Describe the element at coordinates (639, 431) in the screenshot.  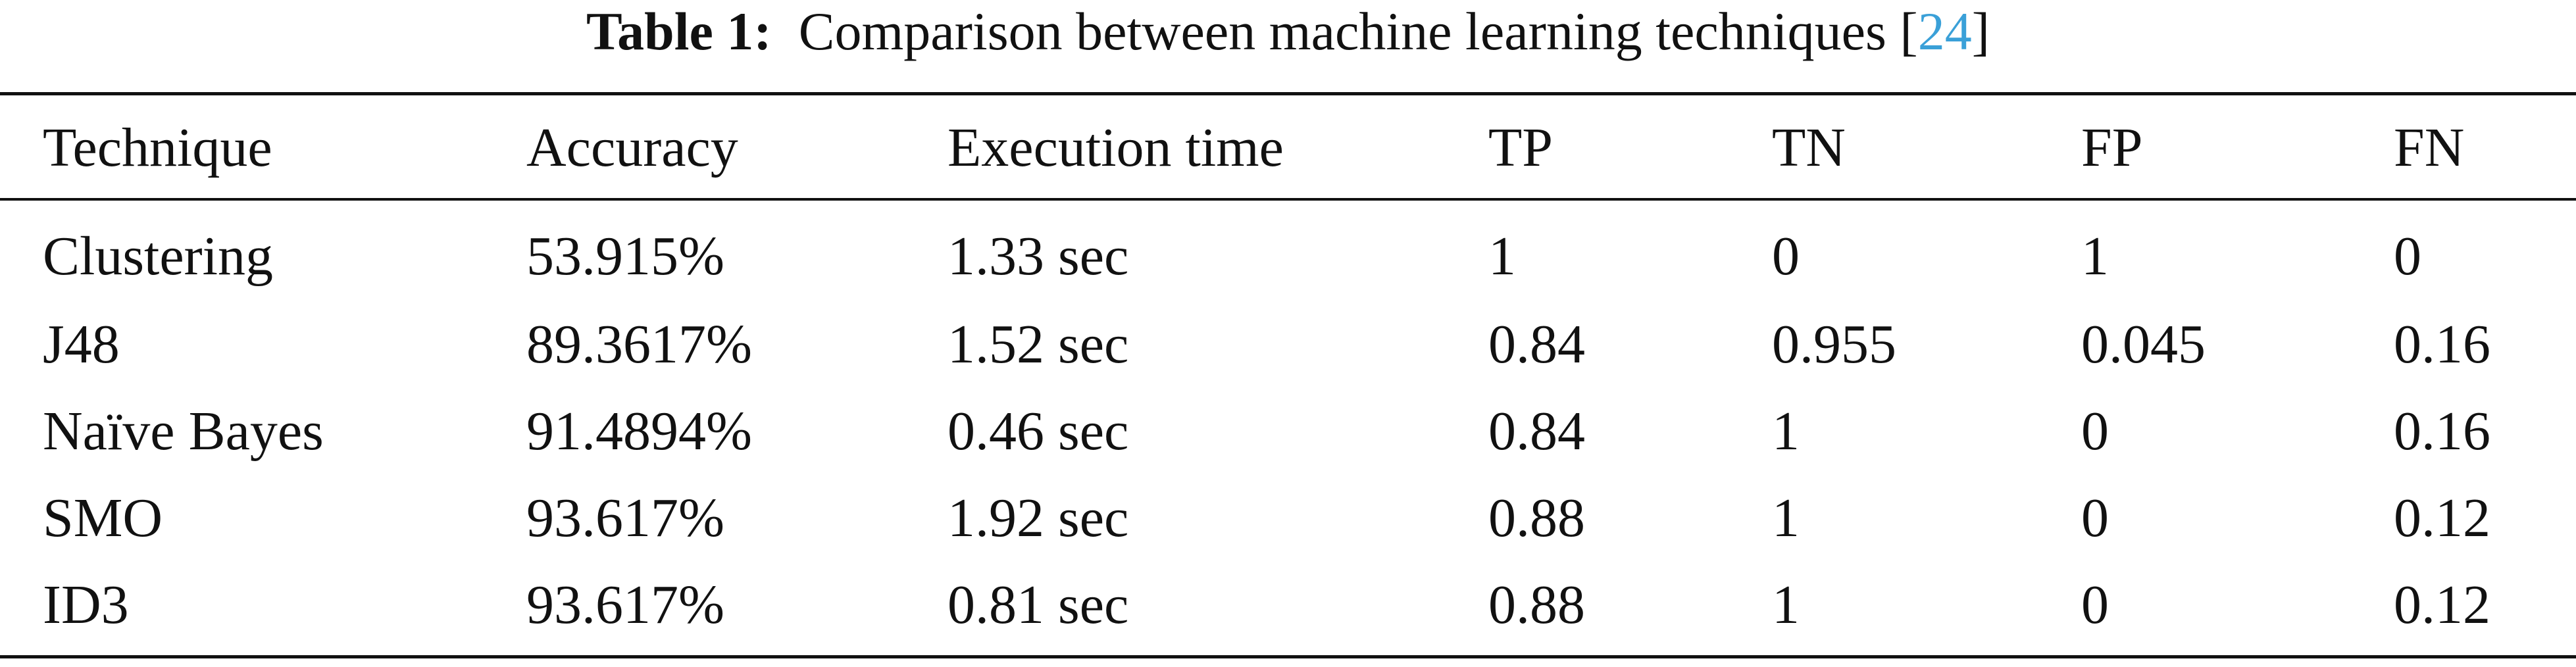
I see `table-cell-accuracy: 91.4894%` at that location.